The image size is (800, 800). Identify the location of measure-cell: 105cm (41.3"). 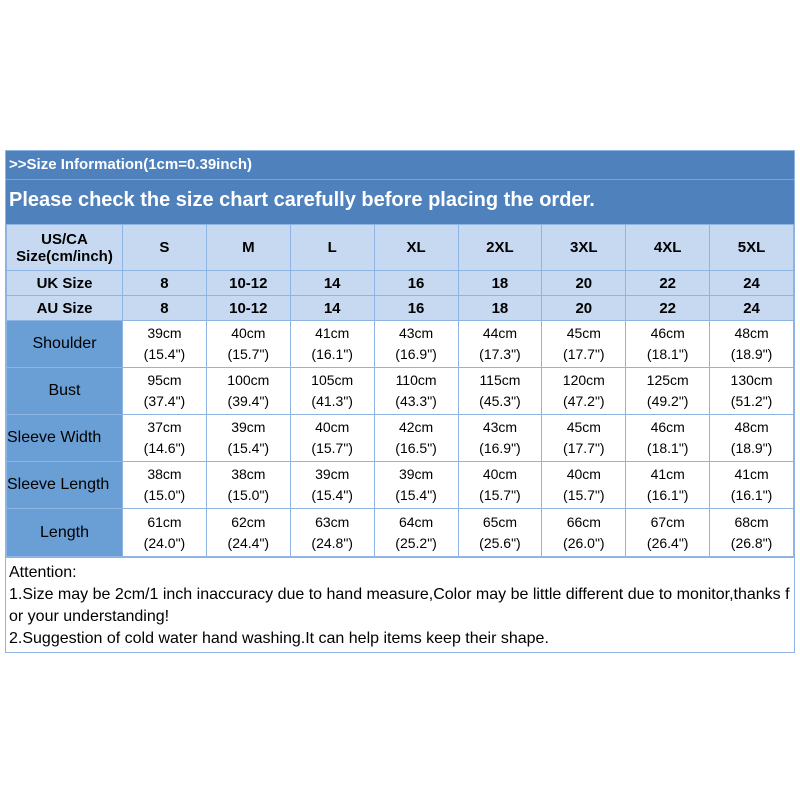
(332, 391).